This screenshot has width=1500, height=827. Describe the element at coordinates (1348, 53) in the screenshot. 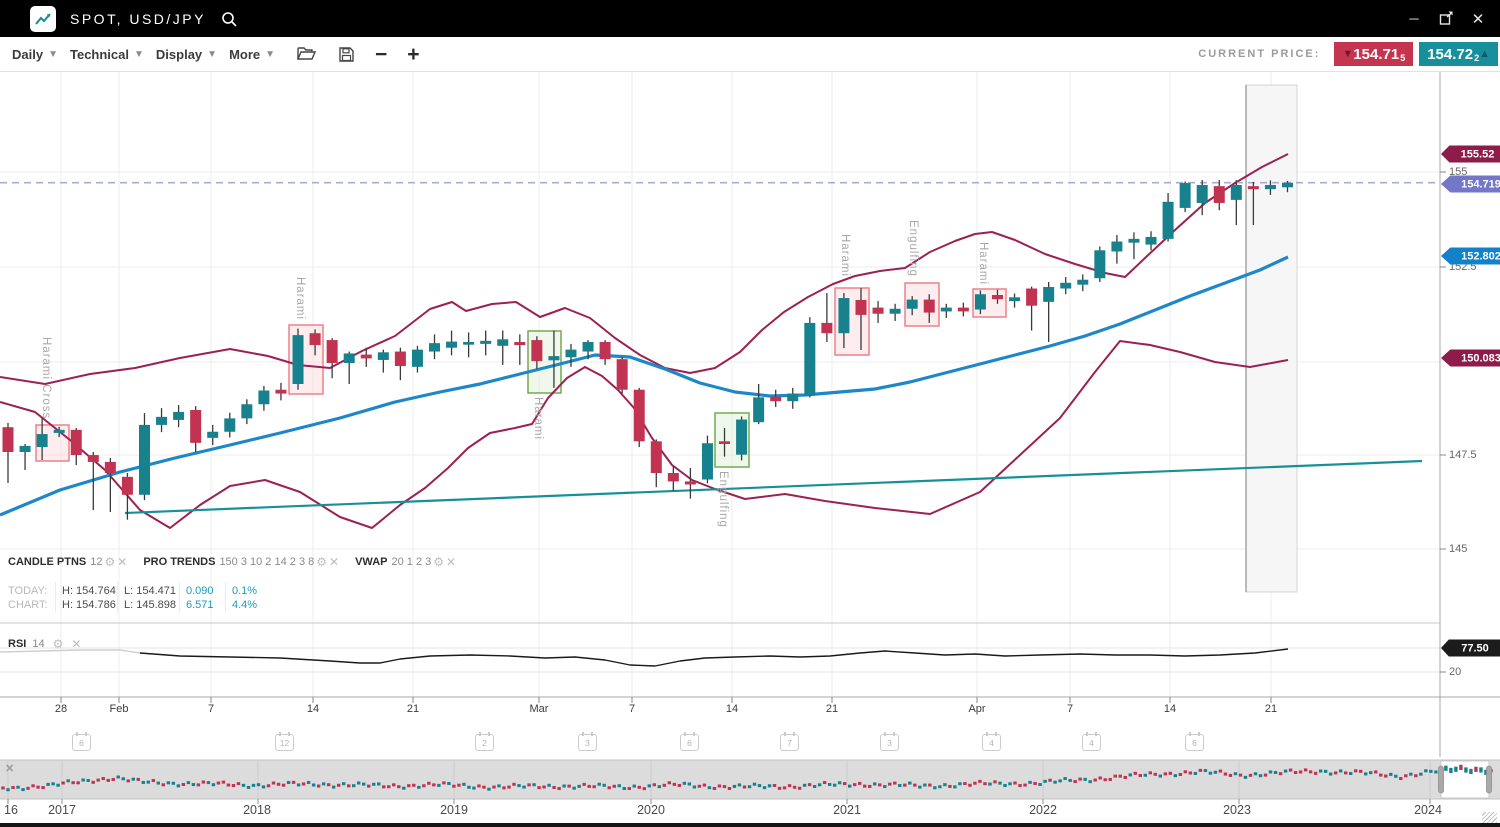

I see `price-down-arrow-icon: ▼` at that location.